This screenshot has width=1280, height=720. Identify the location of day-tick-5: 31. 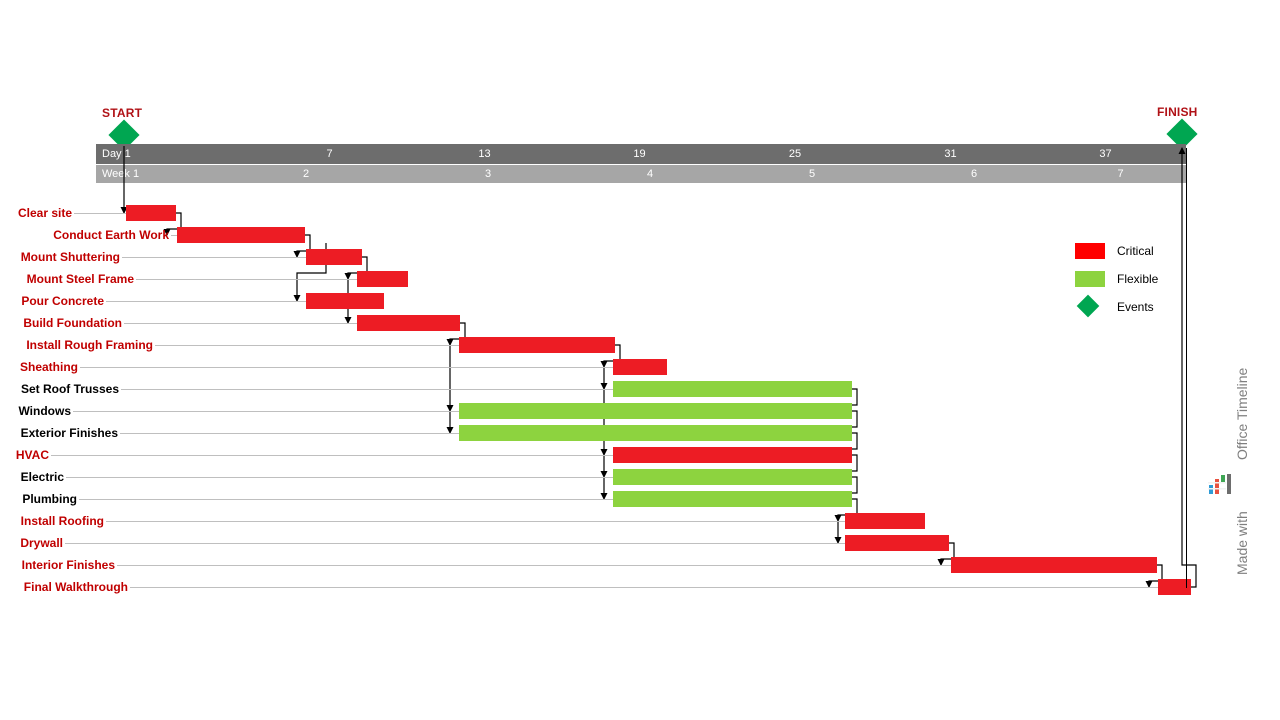
(950, 154).